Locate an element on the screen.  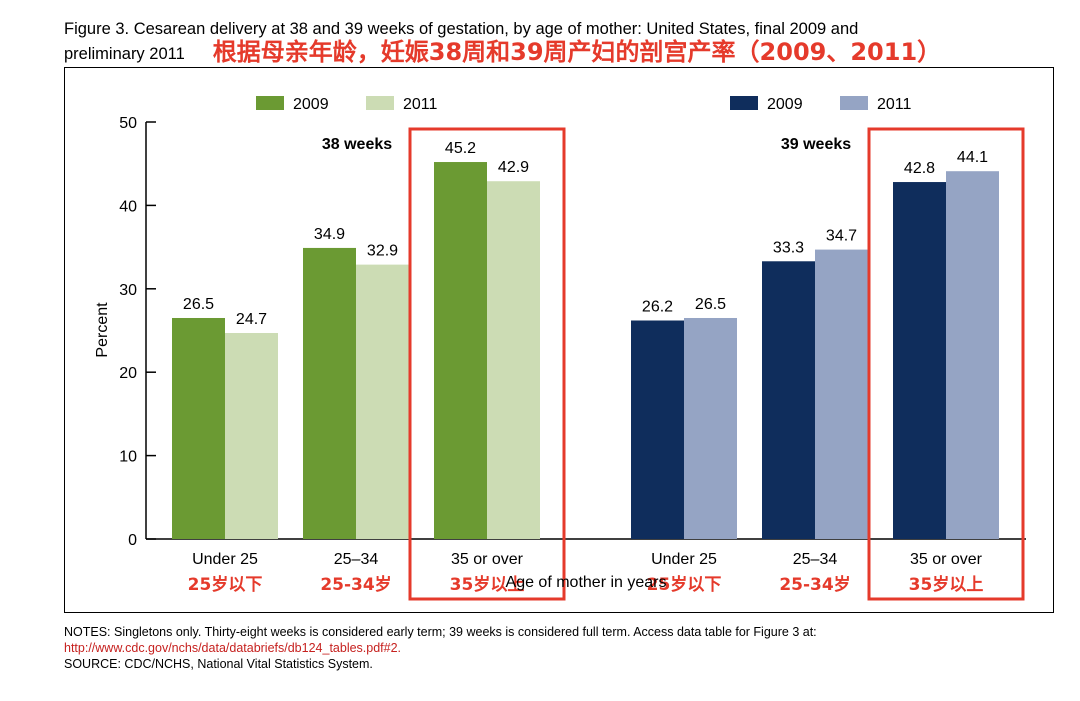
bar-value-label: 26.2 is located at coordinates (657, 306).